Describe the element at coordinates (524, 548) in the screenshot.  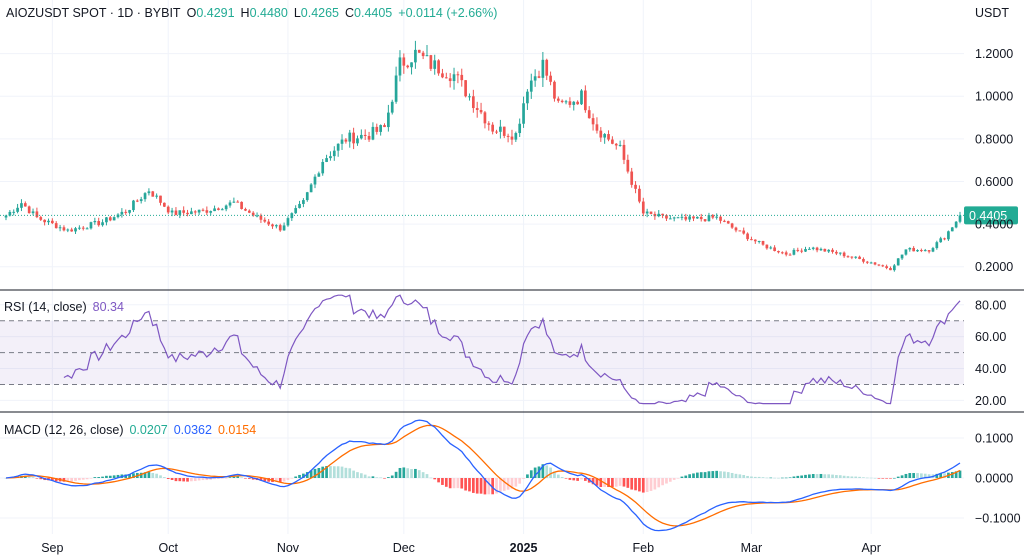
I see `x-tick-label: 2025` at that location.